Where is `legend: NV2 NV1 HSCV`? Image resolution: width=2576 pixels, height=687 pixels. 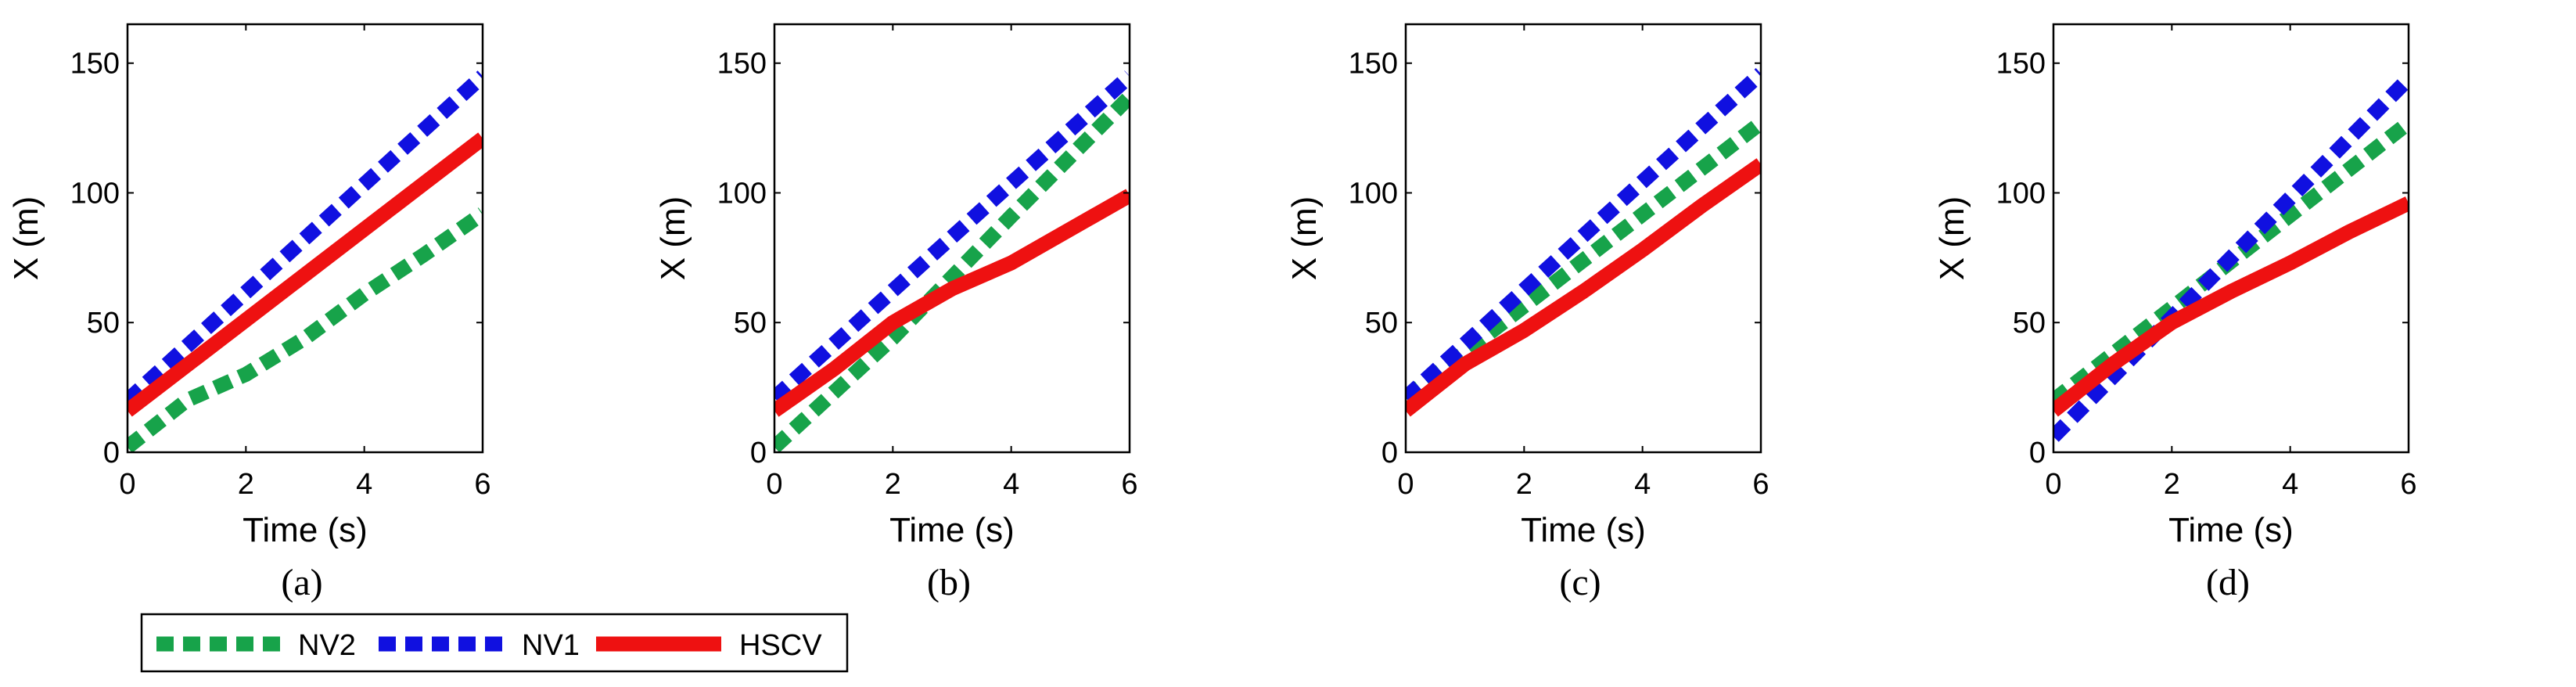
legend: NV2 NV1 HSCV is located at coordinates (494, 643).